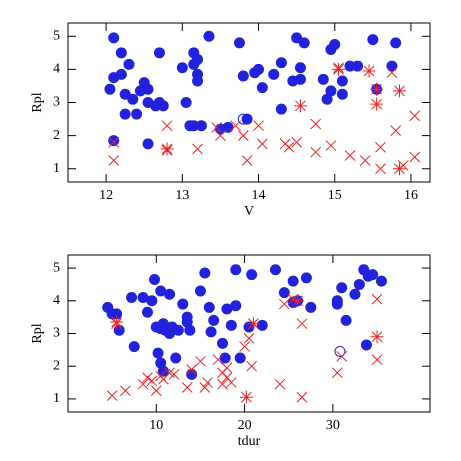 This screenshot has height=461, width=461. I want to click on x-axis-label: V, so click(249, 211).